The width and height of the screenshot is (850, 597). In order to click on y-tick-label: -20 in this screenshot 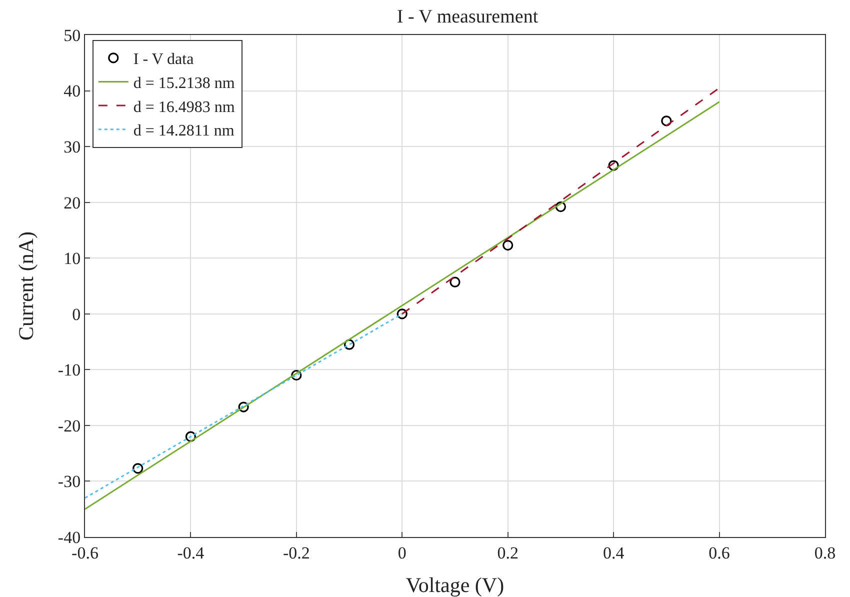, I will do `click(69, 426)`.